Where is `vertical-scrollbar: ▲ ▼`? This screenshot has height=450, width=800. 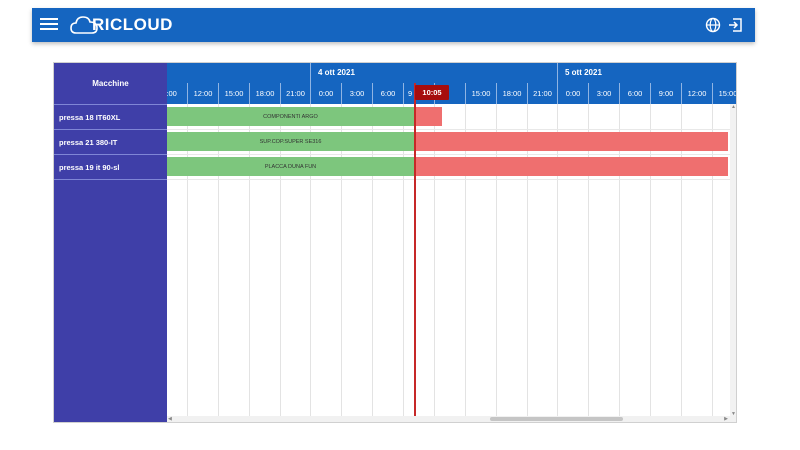
vertical-scrollbar: ▲ ▼ is located at coordinates (733, 260).